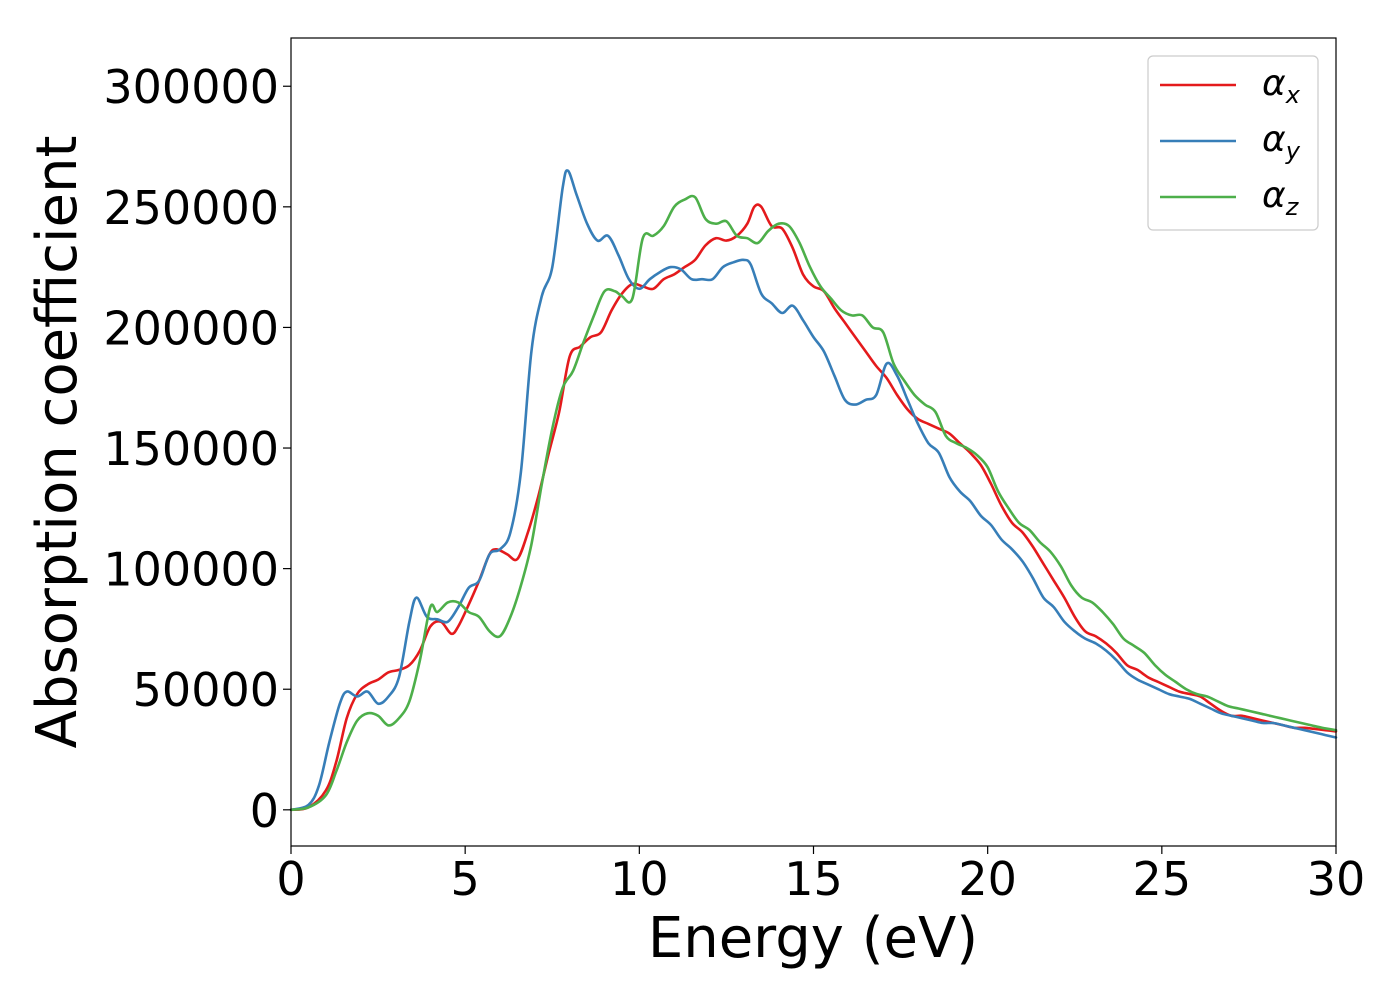 This screenshot has width=1400, height=1000. I want to click on y-tick-label: 50000, so click(206, 690).